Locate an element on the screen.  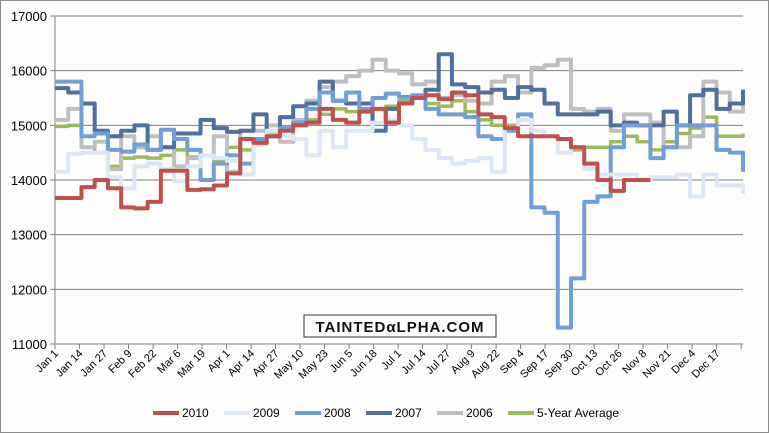
y-axis: 11000 12000 13000 14000 15000 16000 17000 is located at coordinates (33, 180).